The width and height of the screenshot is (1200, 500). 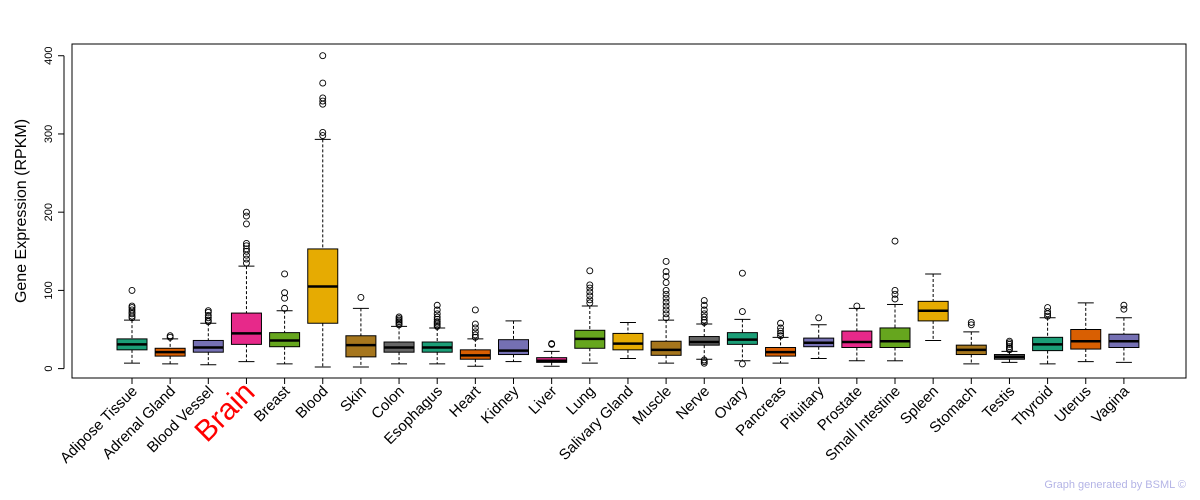 I want to click on box-heart, so click(x=475, y=336).